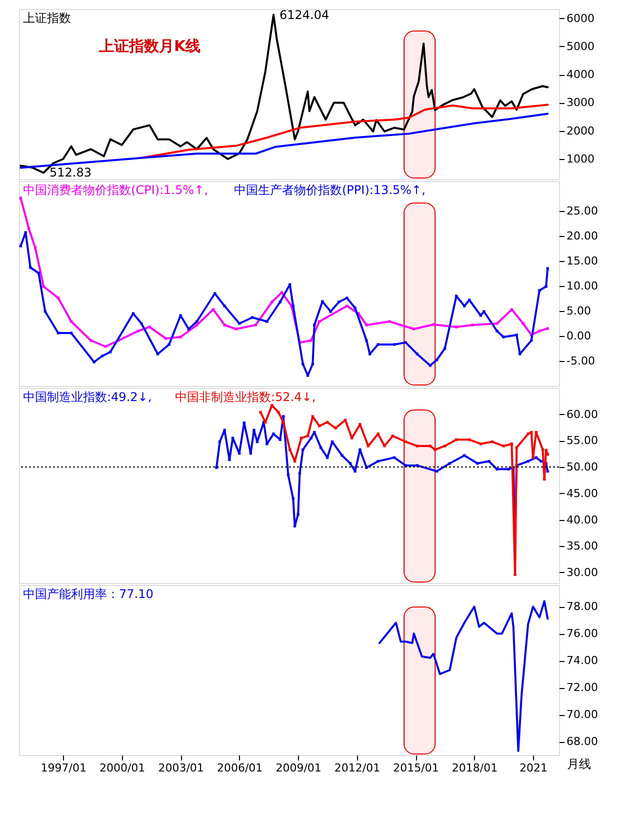  I want to click on y-tick-label: 10.00, so click(582, 286).